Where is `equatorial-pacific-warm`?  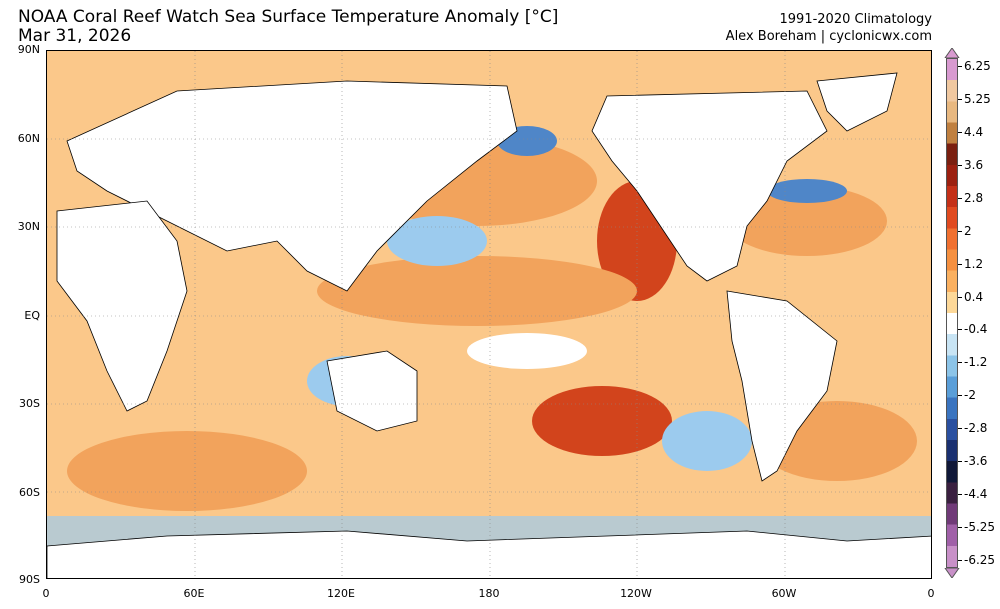 equatorial-pacific-warm is located at coordinates (477, 291).